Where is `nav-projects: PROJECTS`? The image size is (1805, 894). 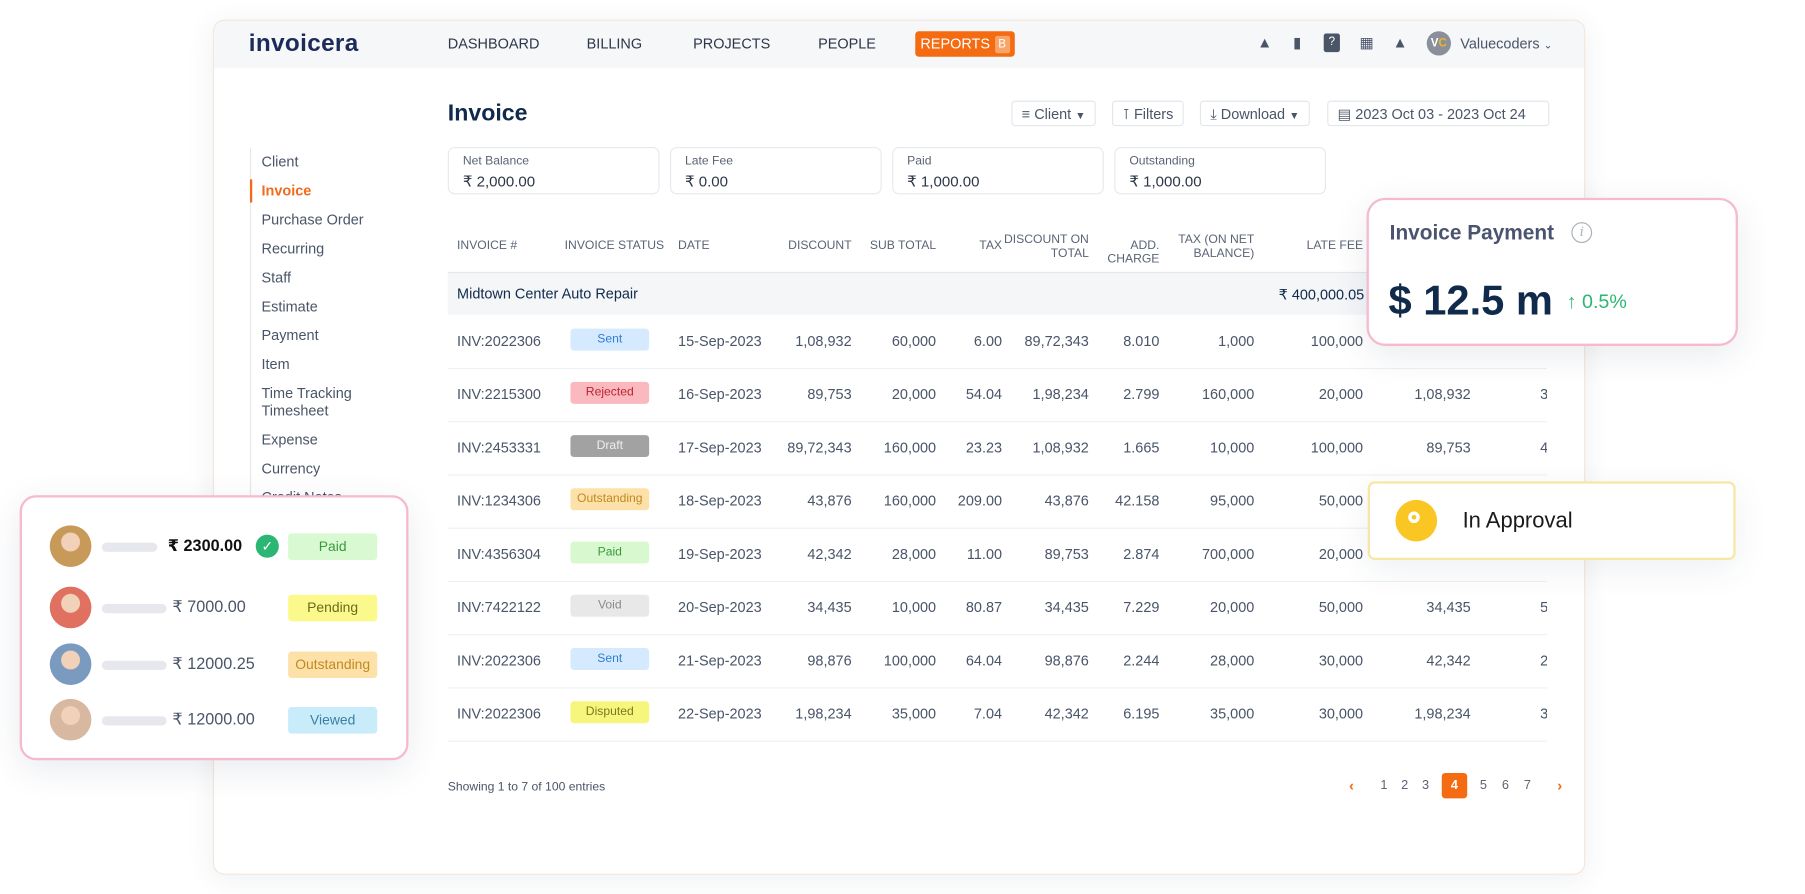 nav-projects: PROJECTS is located at coordinates (732, 44).